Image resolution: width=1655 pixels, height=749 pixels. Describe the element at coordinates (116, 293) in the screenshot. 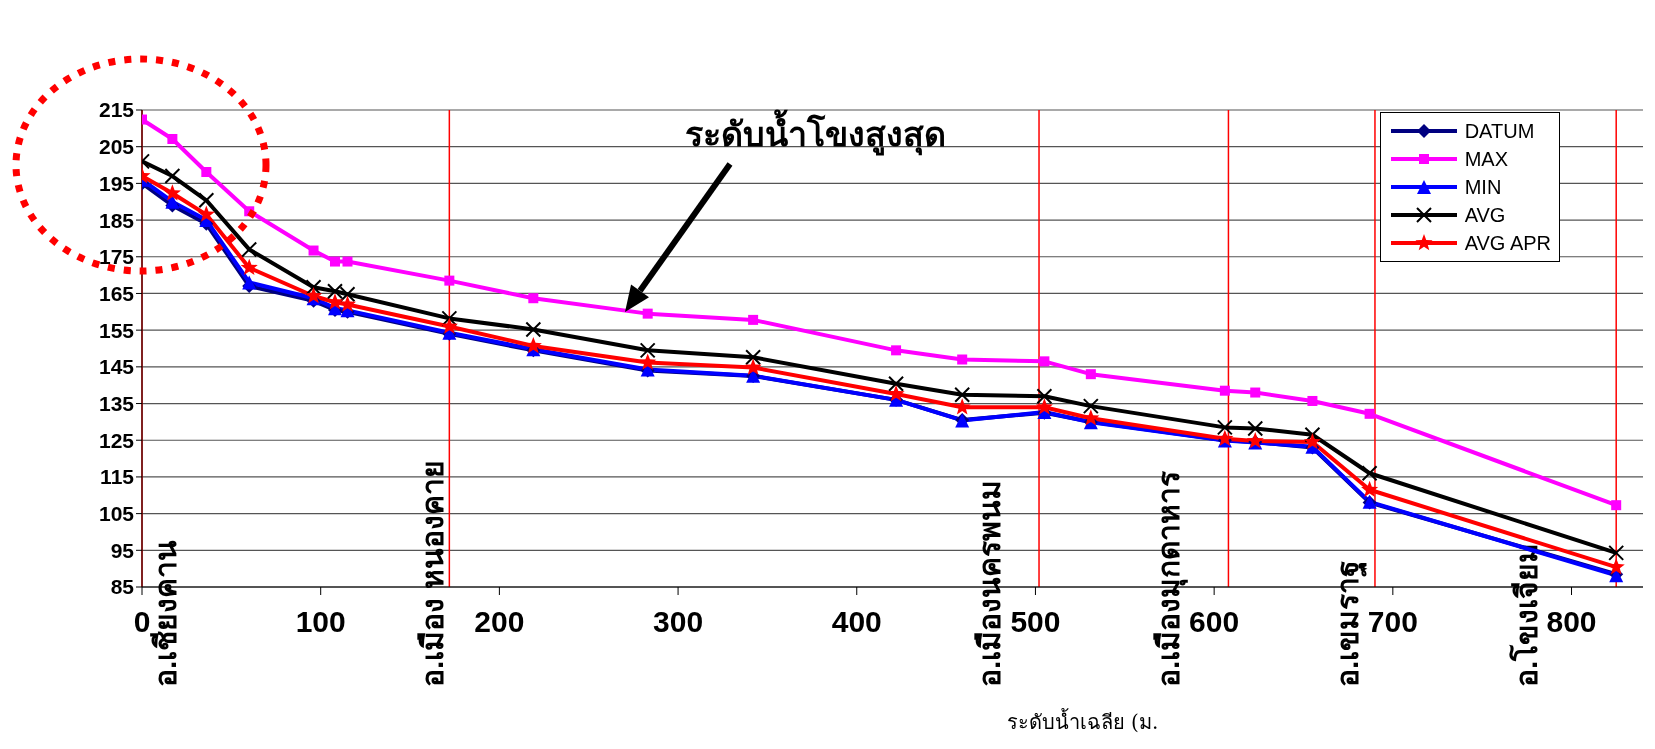

I see `y-tick-label: 165` at that location.